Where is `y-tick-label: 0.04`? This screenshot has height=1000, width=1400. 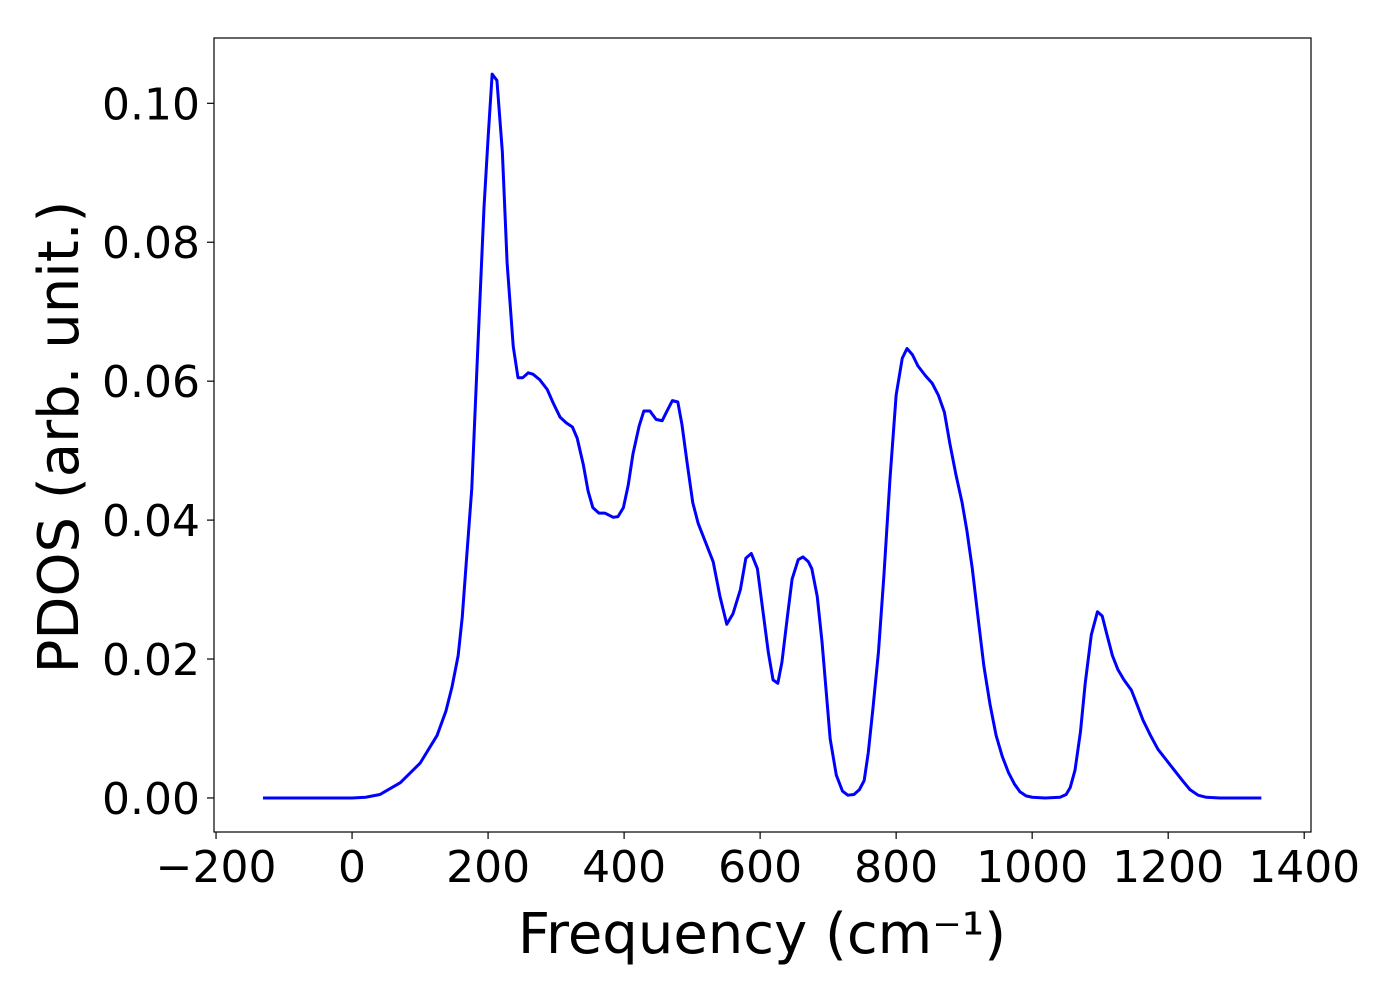 y-tick-label: 0.04 is located at coordinates (151, 521).